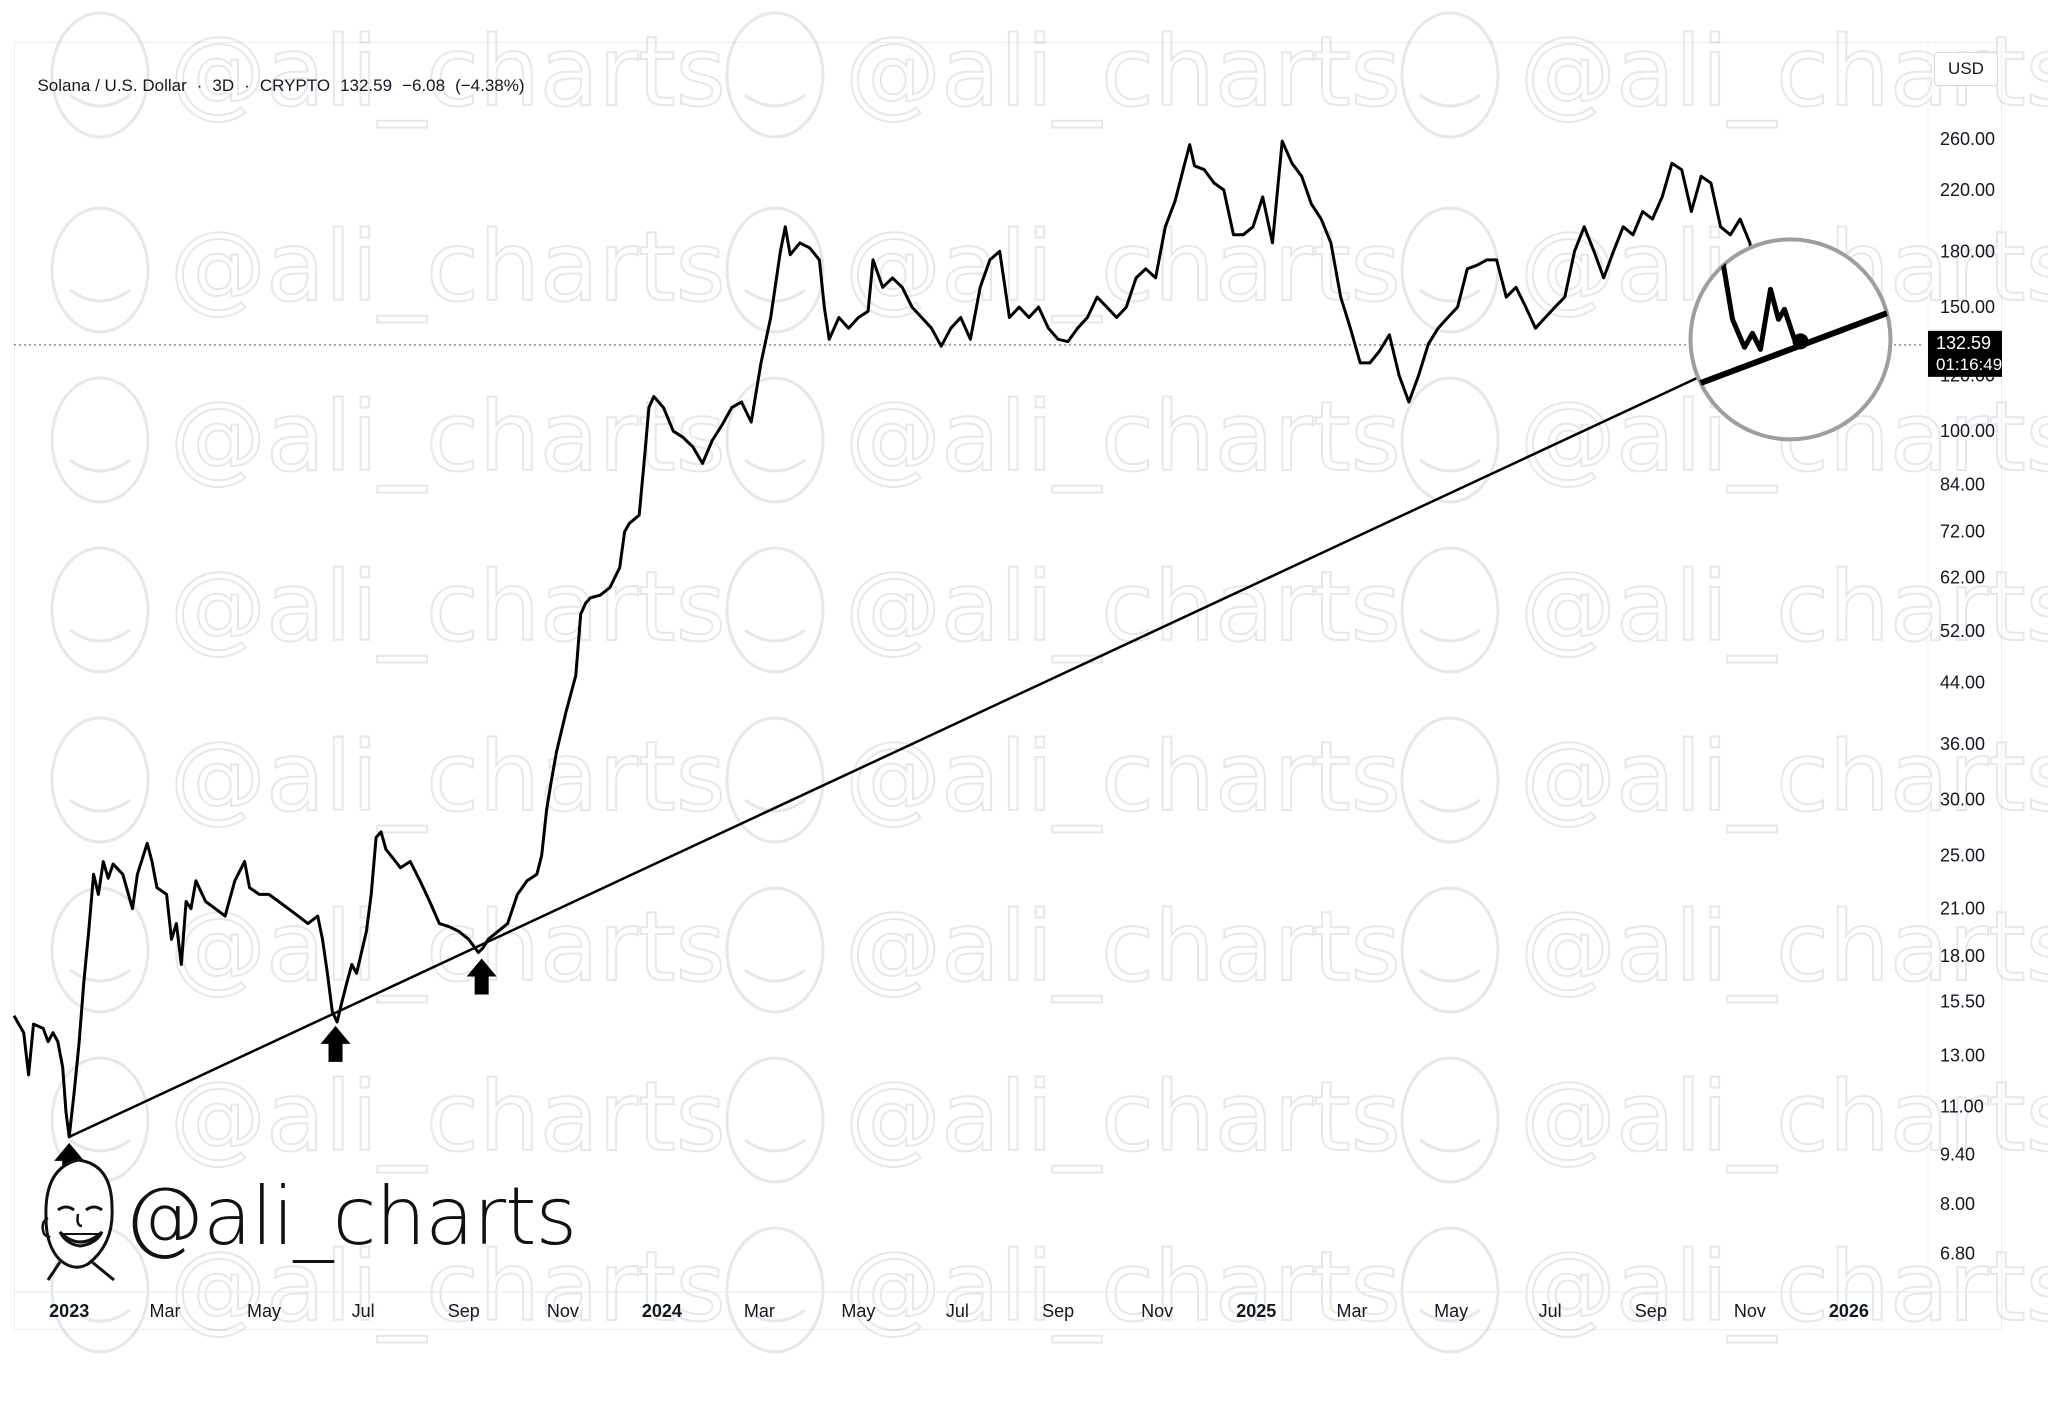  Describe the element at coordinates (1962, 577) in the screenshot. I see `y-tick-label: 62.00` at that location.